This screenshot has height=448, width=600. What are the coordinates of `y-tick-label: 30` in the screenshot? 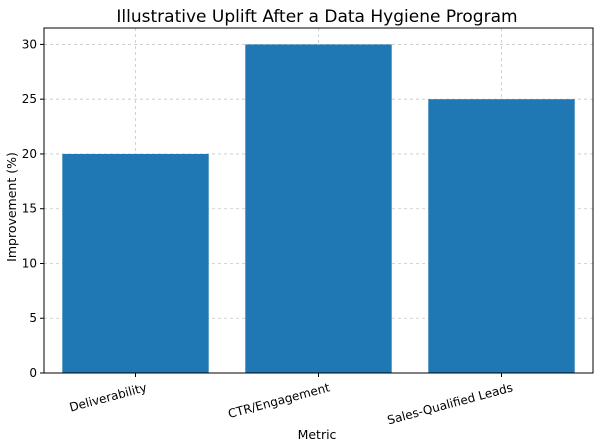 It's located at (29, 44).